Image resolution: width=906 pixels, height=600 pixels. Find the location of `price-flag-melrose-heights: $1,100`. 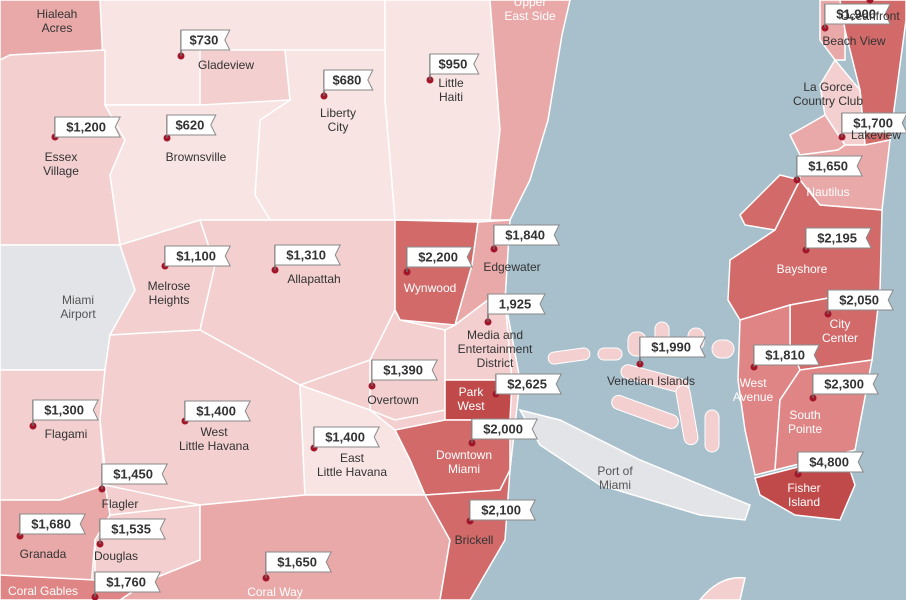

price-flag-melrose-heights: $1,100 is located at coordinates (198, 256).